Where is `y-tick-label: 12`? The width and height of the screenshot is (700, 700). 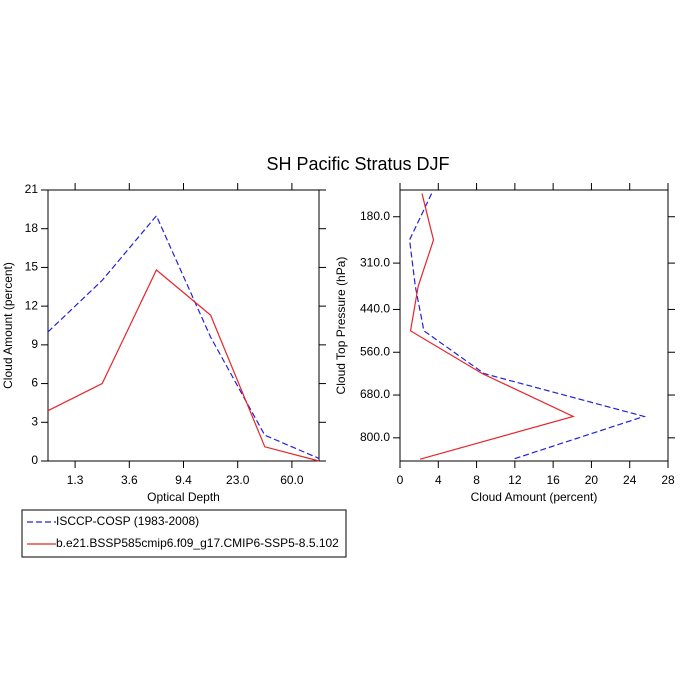
y-tick-label: 12 is located at coordinates (32, 305).